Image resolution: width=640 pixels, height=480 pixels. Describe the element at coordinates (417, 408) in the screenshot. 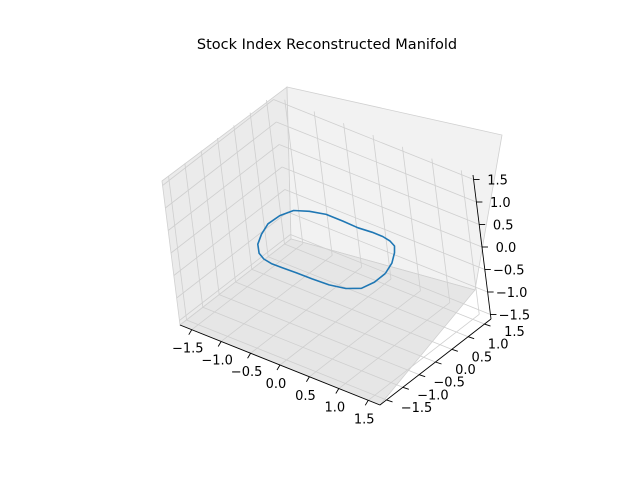

I see `y-tick-label: −1.5` at that location.